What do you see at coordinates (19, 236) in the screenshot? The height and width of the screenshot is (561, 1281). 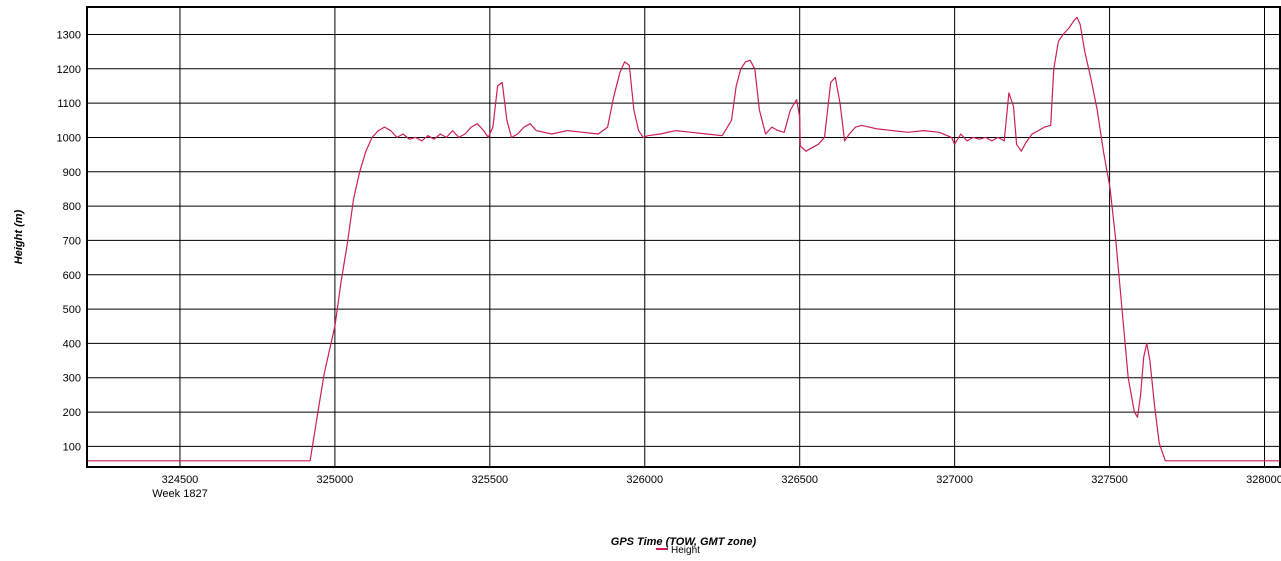 I see `y-axis-title: Height (m)` at bounding box center [19, 236].